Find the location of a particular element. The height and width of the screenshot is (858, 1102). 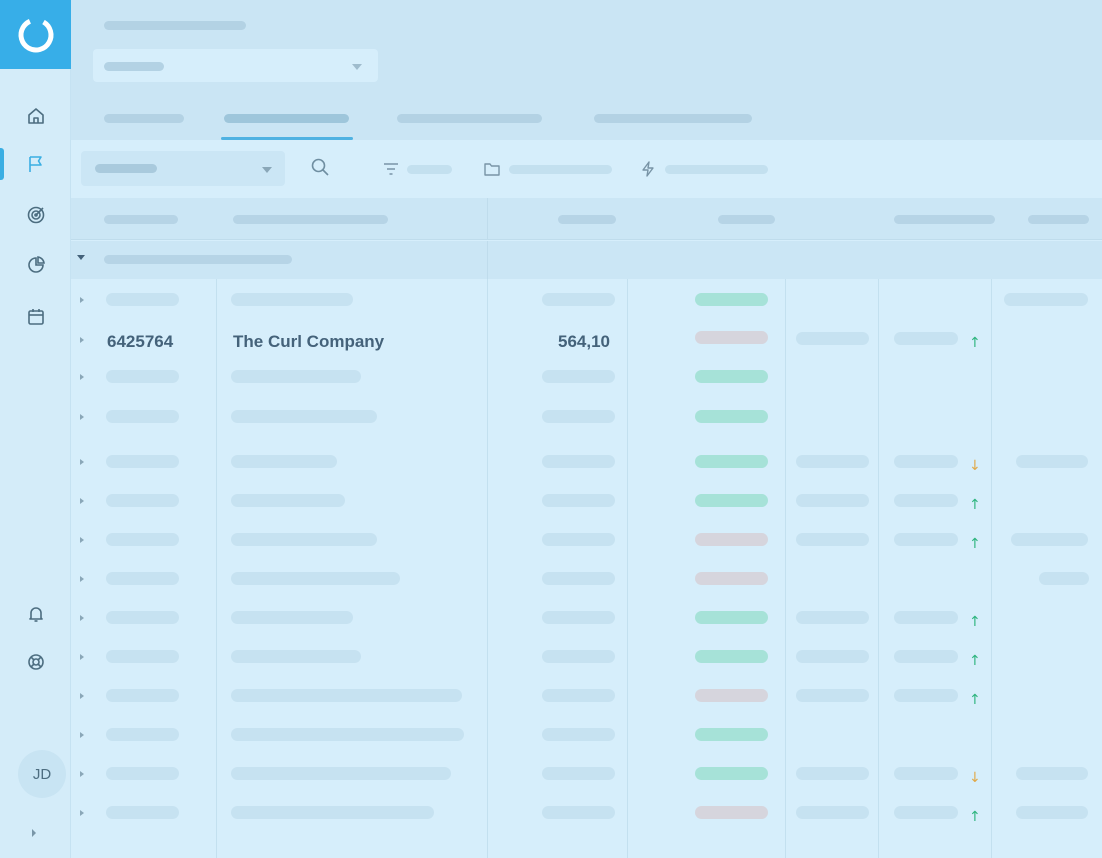

sidebar-item-help is located at coordinates (35, 662).